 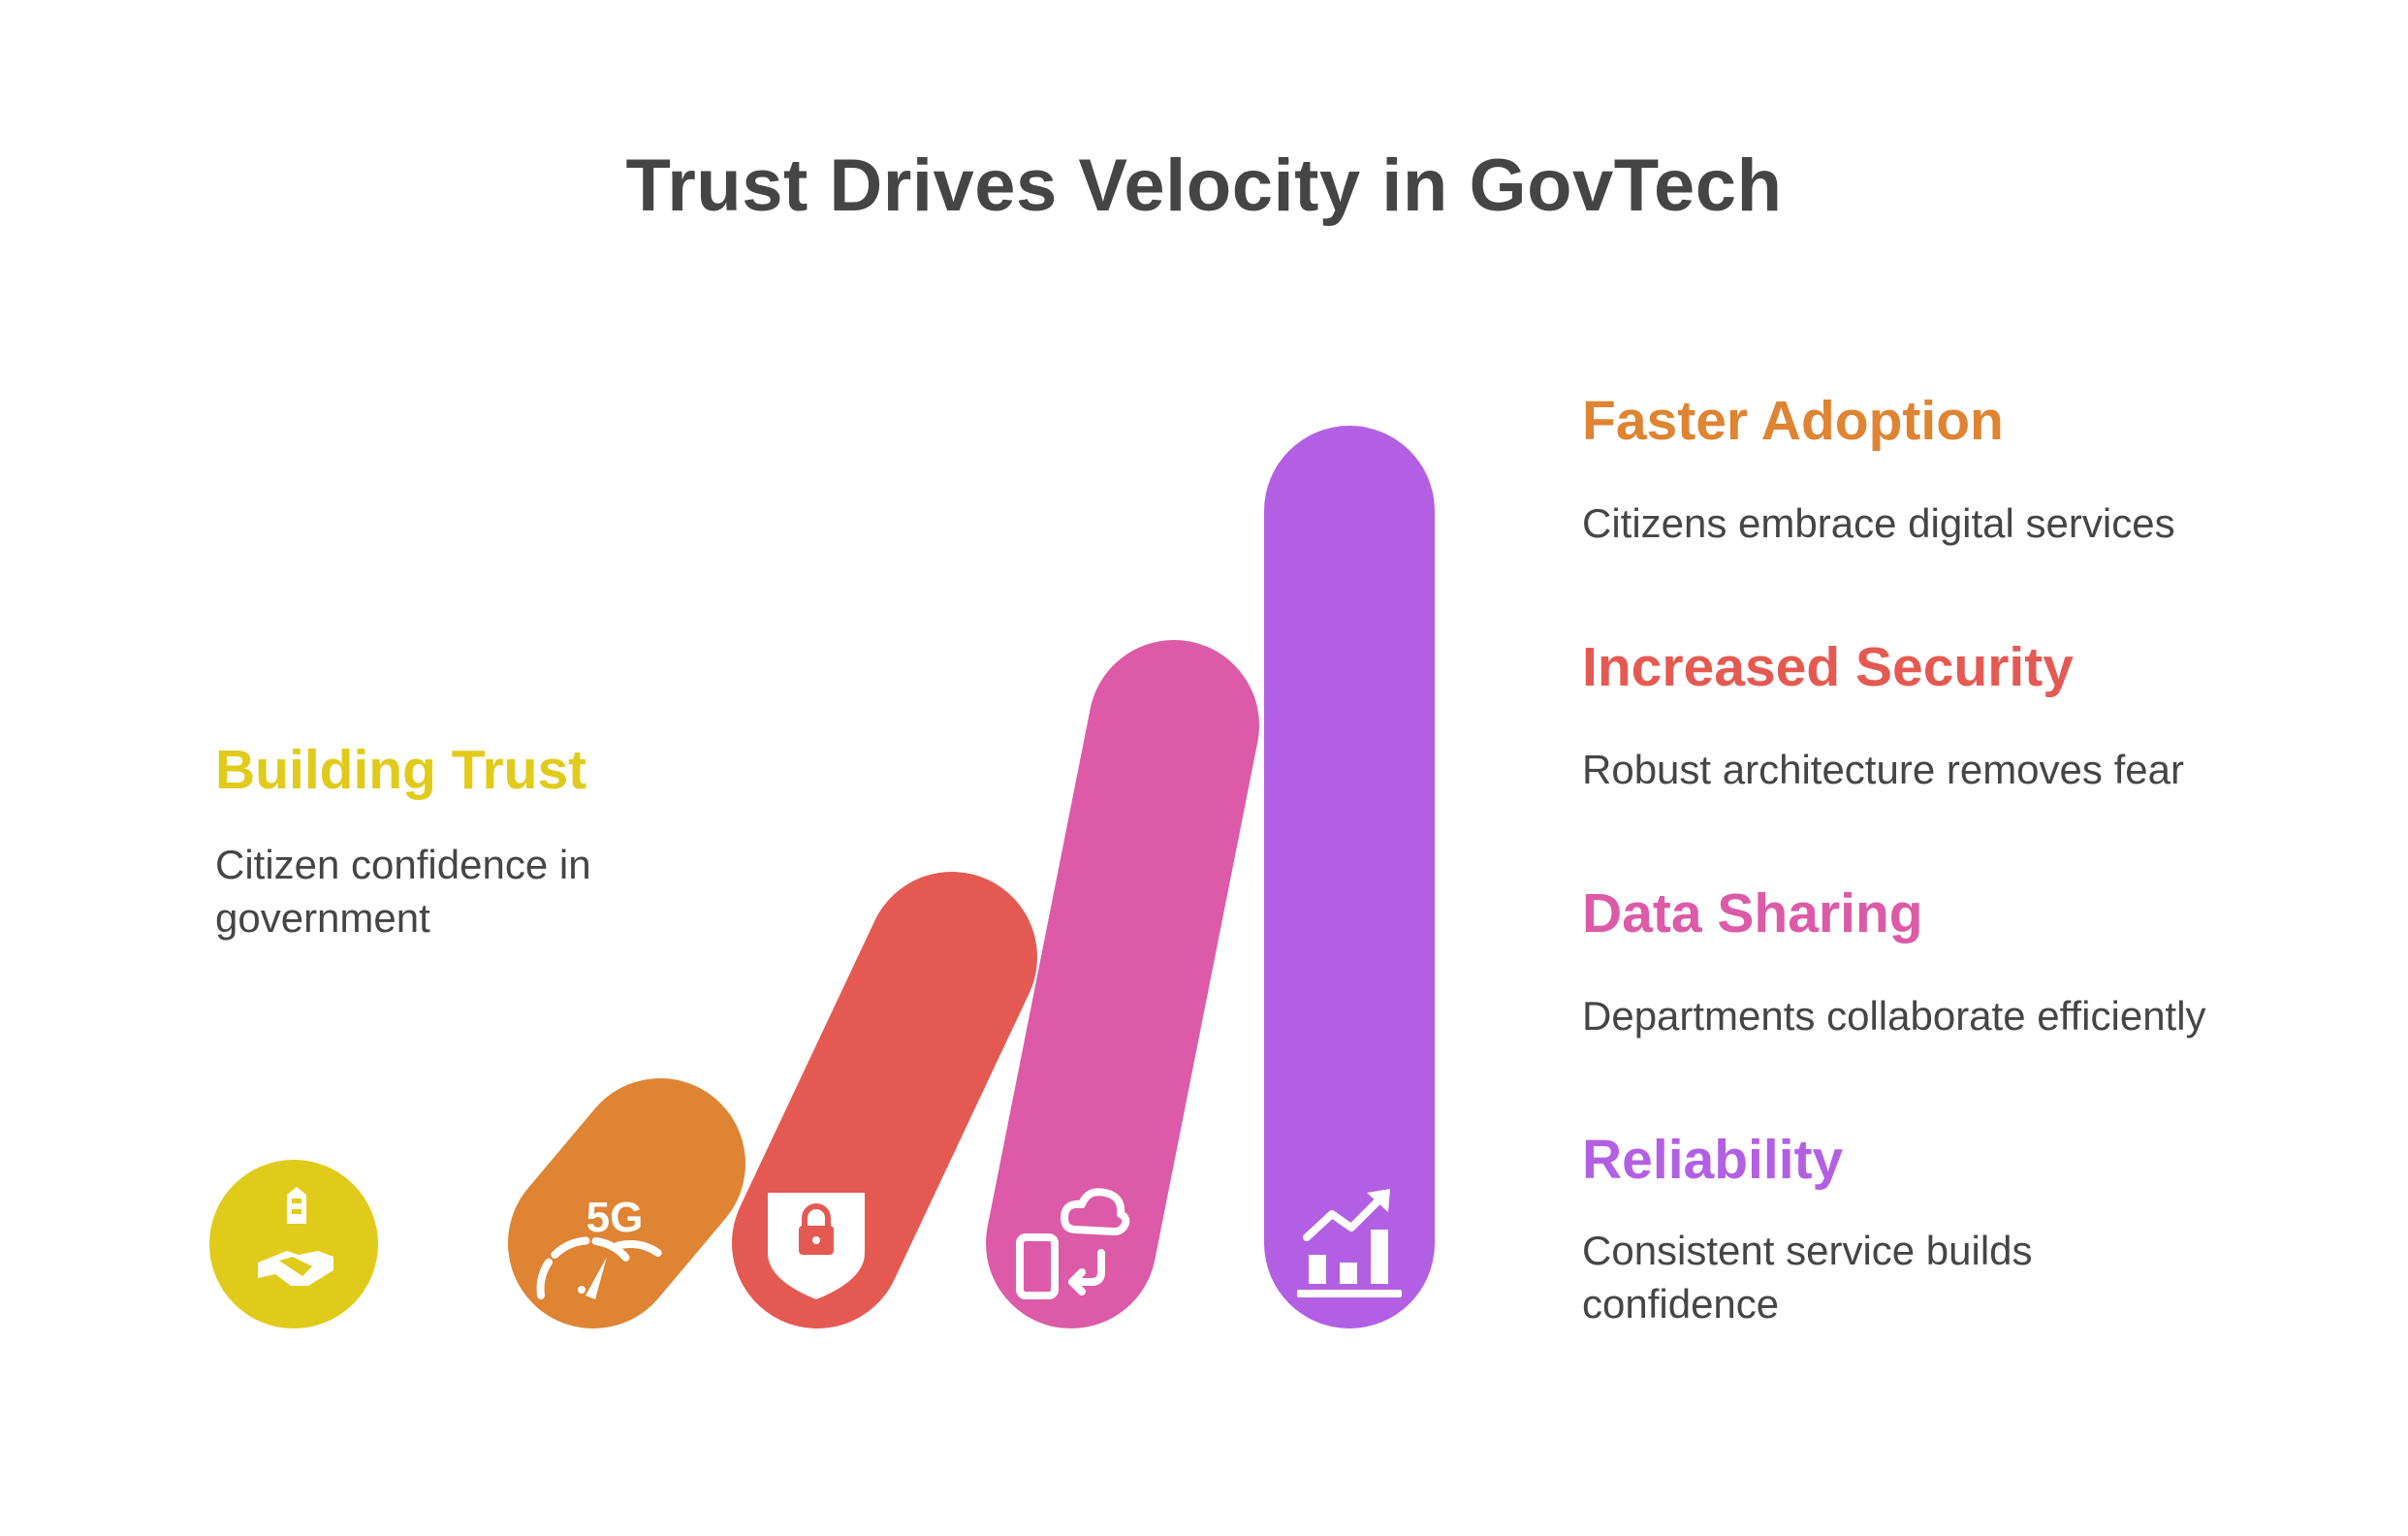 I want to click on device-cloud-sync-icon, so click(x=1073, y=1243).